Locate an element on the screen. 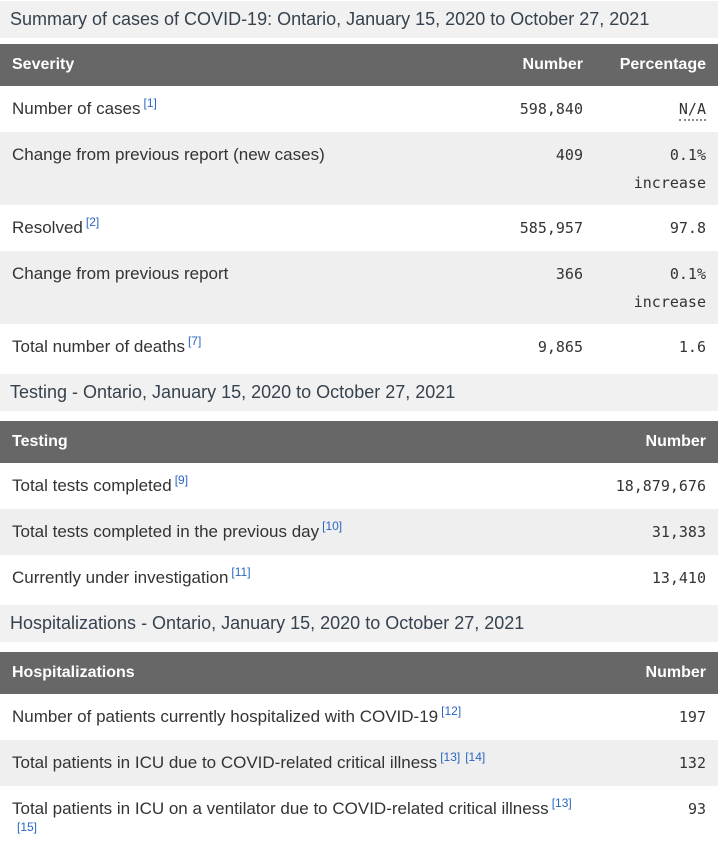  testing-header-row: Testing Number is located at coordinates (359, 442).